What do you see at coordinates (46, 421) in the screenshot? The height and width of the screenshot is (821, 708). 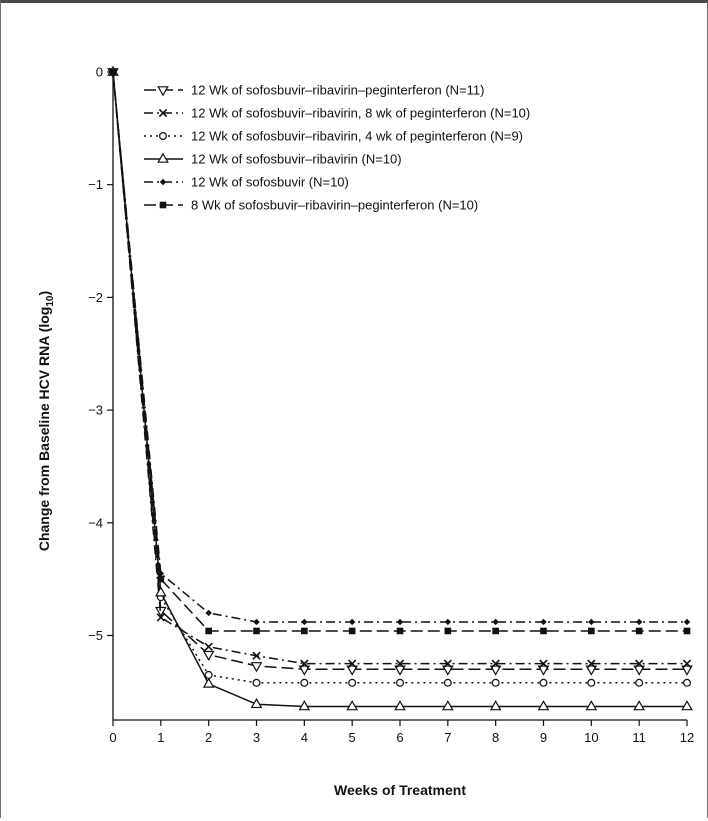 I see `y-axis-title: Change from Baseline HCV RNA (log10)` at bounding box center [46, 421].